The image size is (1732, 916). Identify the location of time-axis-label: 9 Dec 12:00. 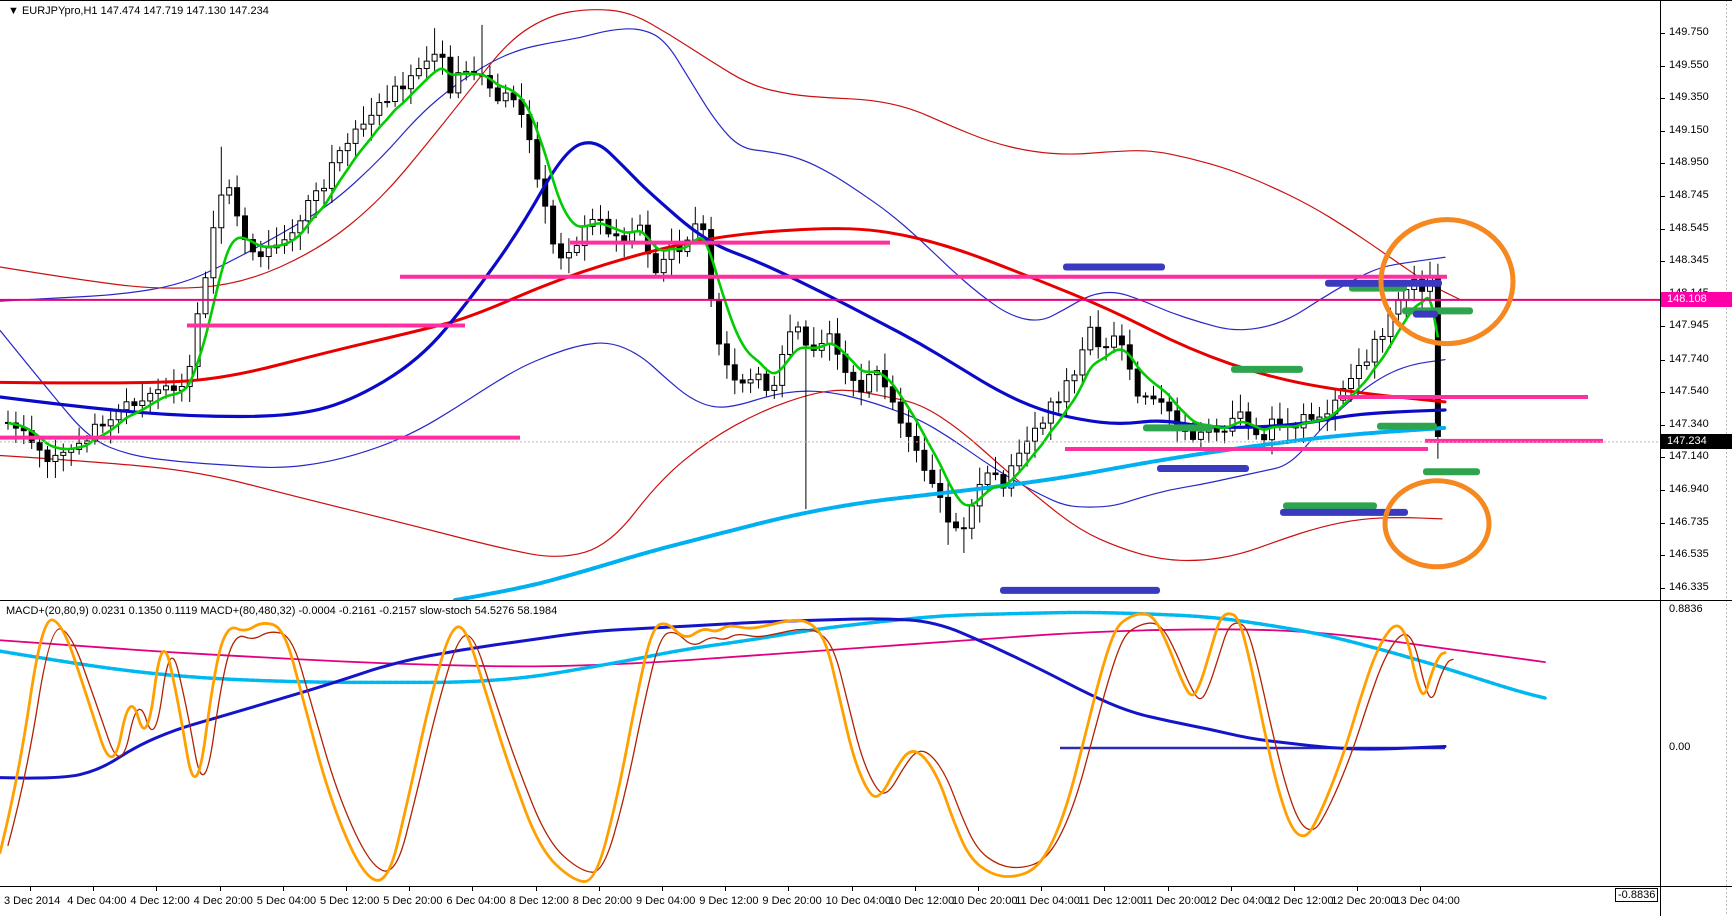
(729, 901).